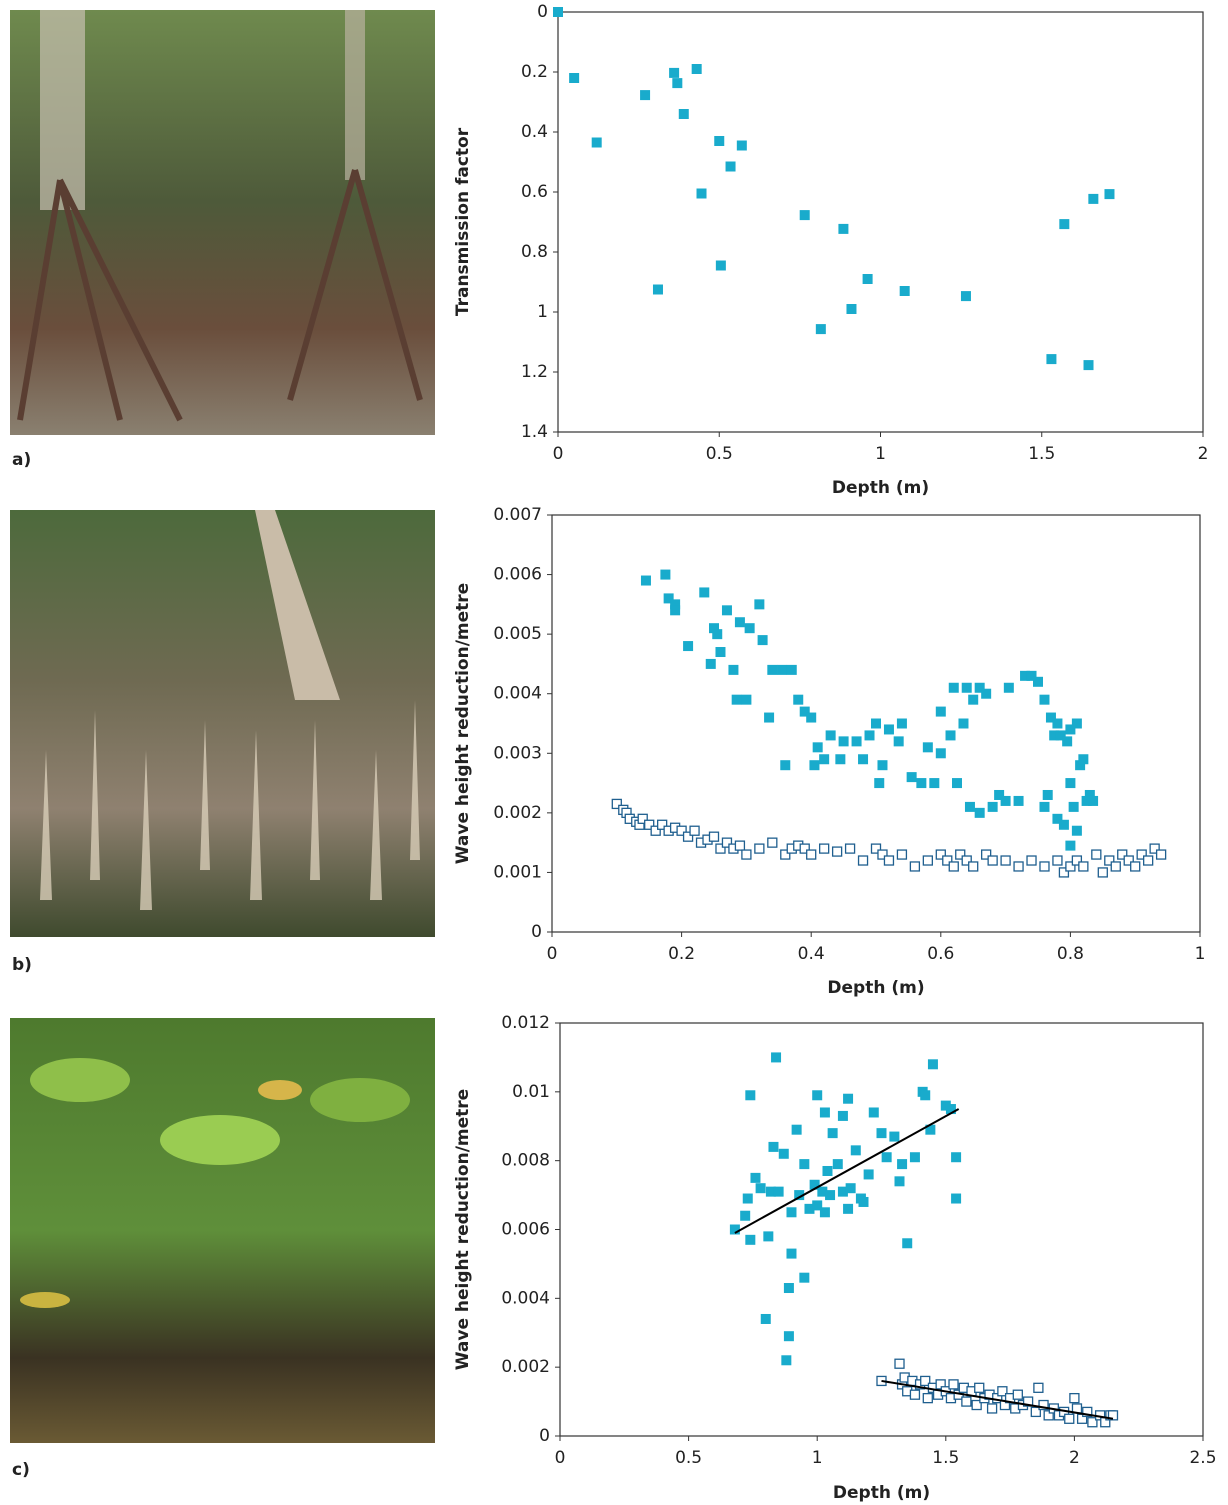 Image resolution: width=1228 pixels, height=1505 pixels. I want to click on x-tick-label: 0.4, so click(811, 954).